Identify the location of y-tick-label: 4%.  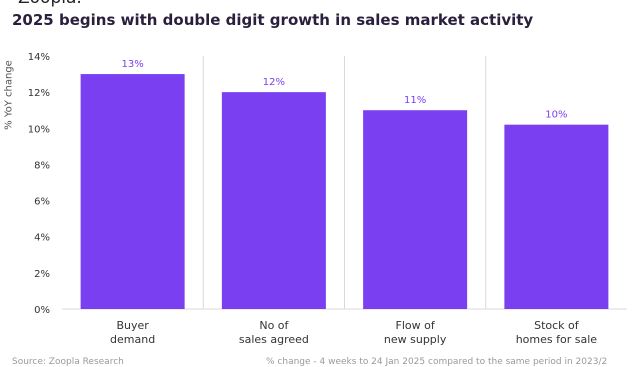
(42, 238).